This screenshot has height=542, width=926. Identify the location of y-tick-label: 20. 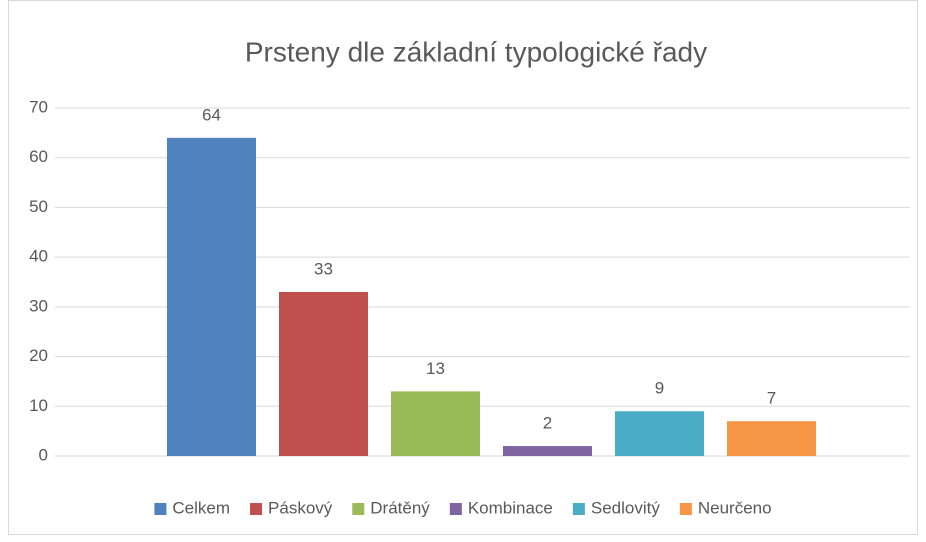
(38, 355).